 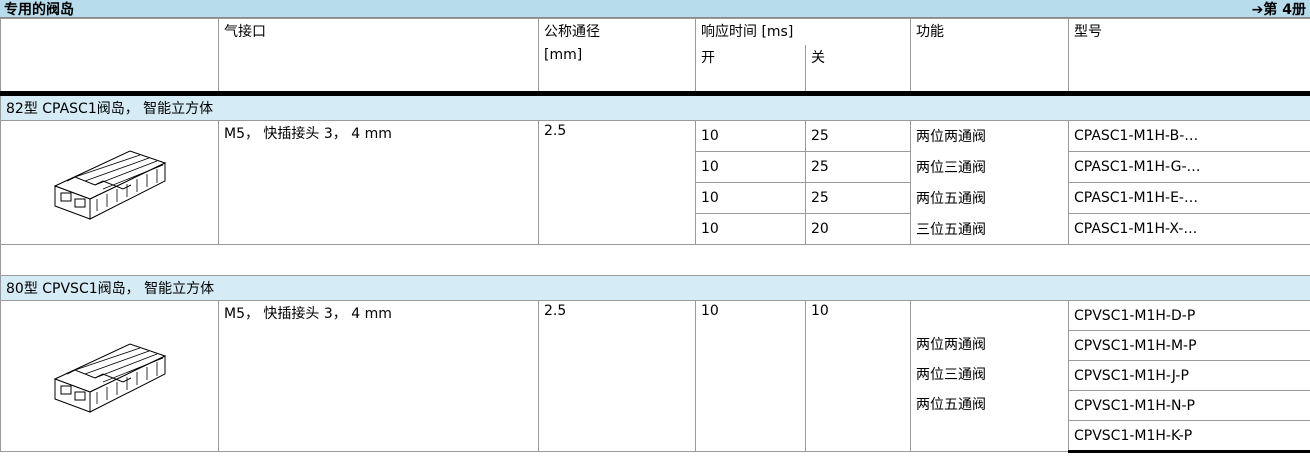 What do you see at coordinates (951, 405) in the screenshot?
I see `function-text: 两位五通阀` at bounding box center [951, 405].